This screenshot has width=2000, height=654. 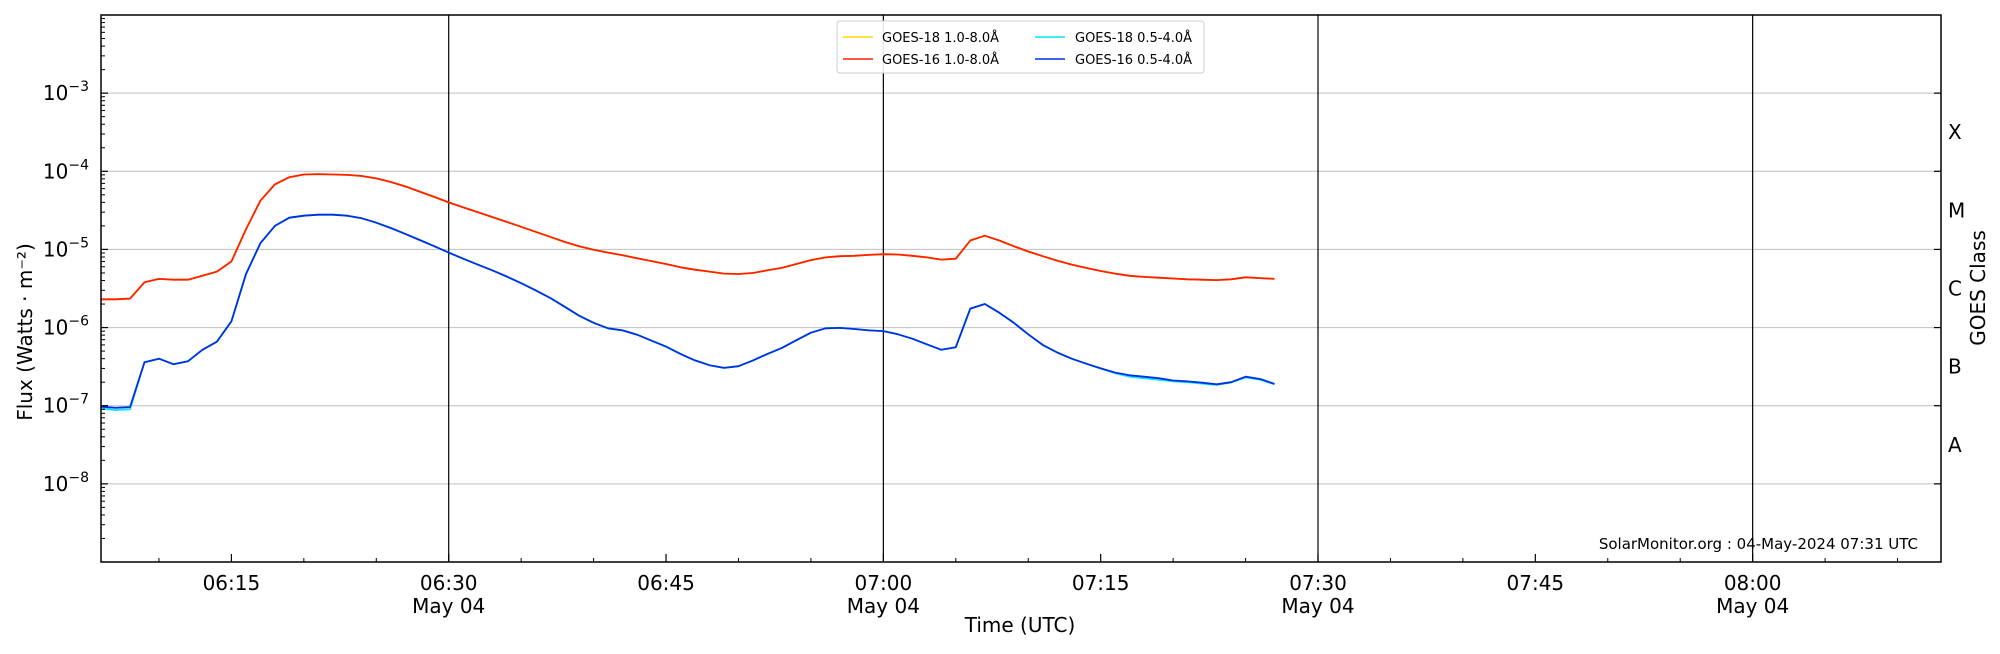 What do you see at coordinates (78, 322) in the screenshot?
I see `y-tick-exponent: −6` at bounding box center [78, 322].